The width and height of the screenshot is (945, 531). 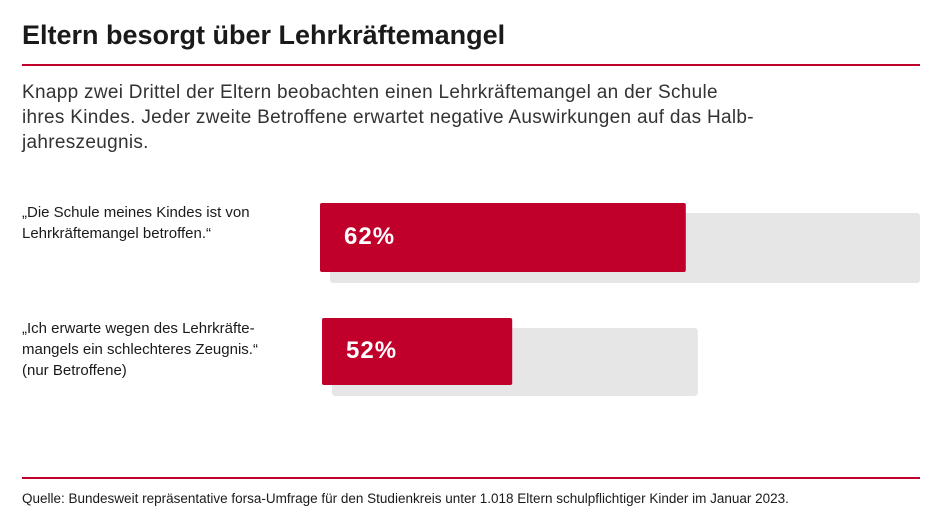 I want to click on title-rule, so click(x=471, y=65).